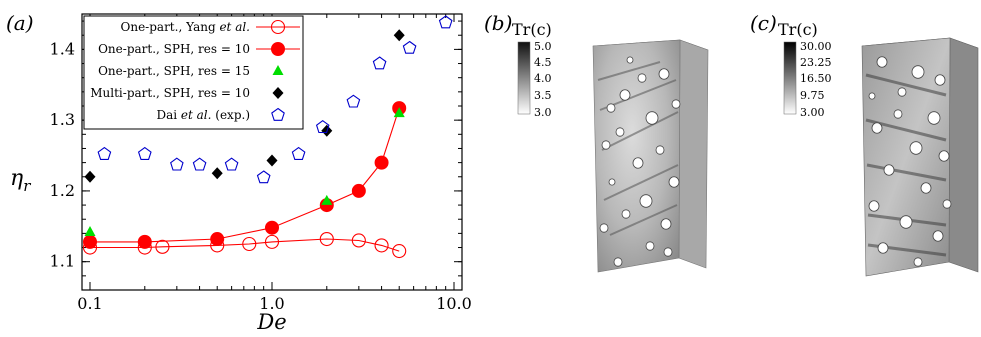 This screenshot has height=337, width=981. What do you see at coordinates (763, 23) in the screenshot?
I see `panel-label-c: (c)` at bounding box center [763, 23].